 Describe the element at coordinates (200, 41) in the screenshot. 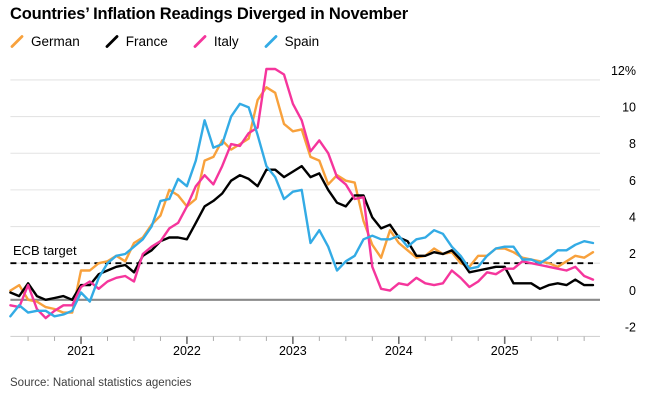

I see `legend-slash-icon-italy` at that location.